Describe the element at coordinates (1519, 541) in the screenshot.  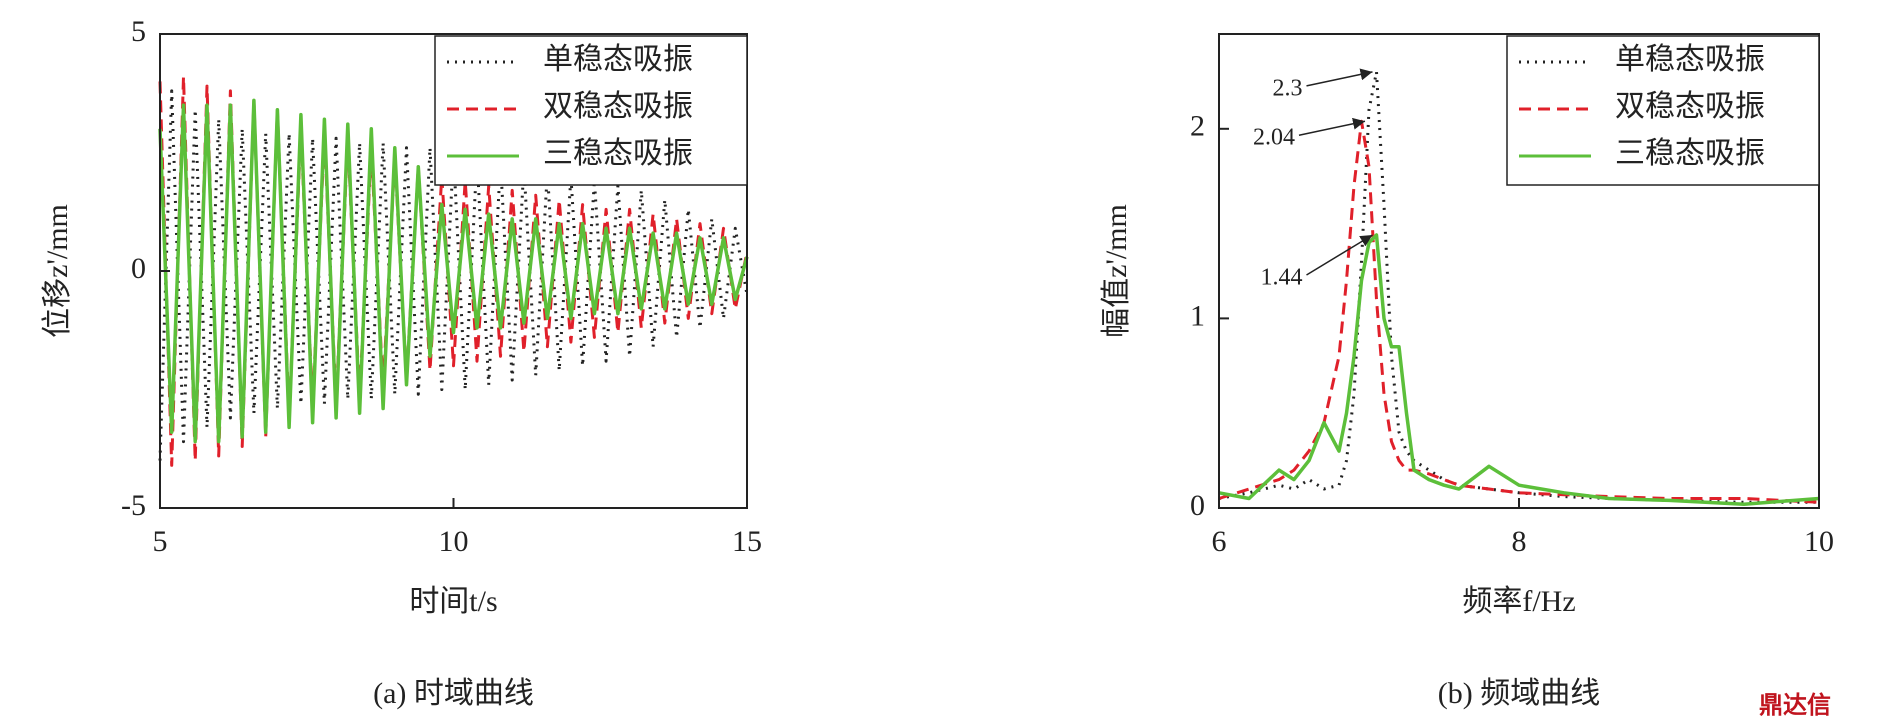
I see `x-tick-label: 8` at that location.